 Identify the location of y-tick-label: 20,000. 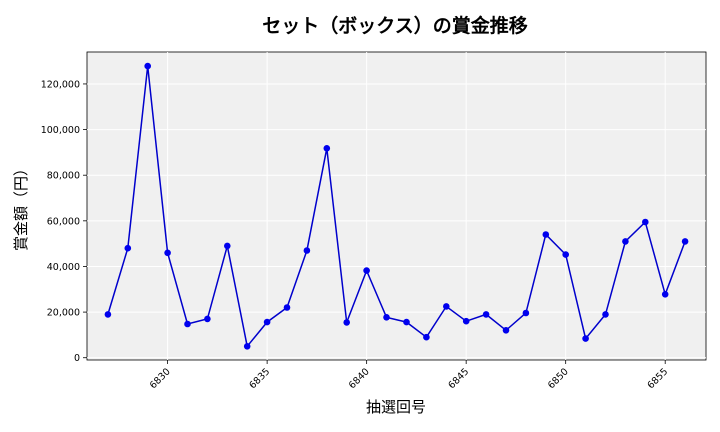
(63, 313).